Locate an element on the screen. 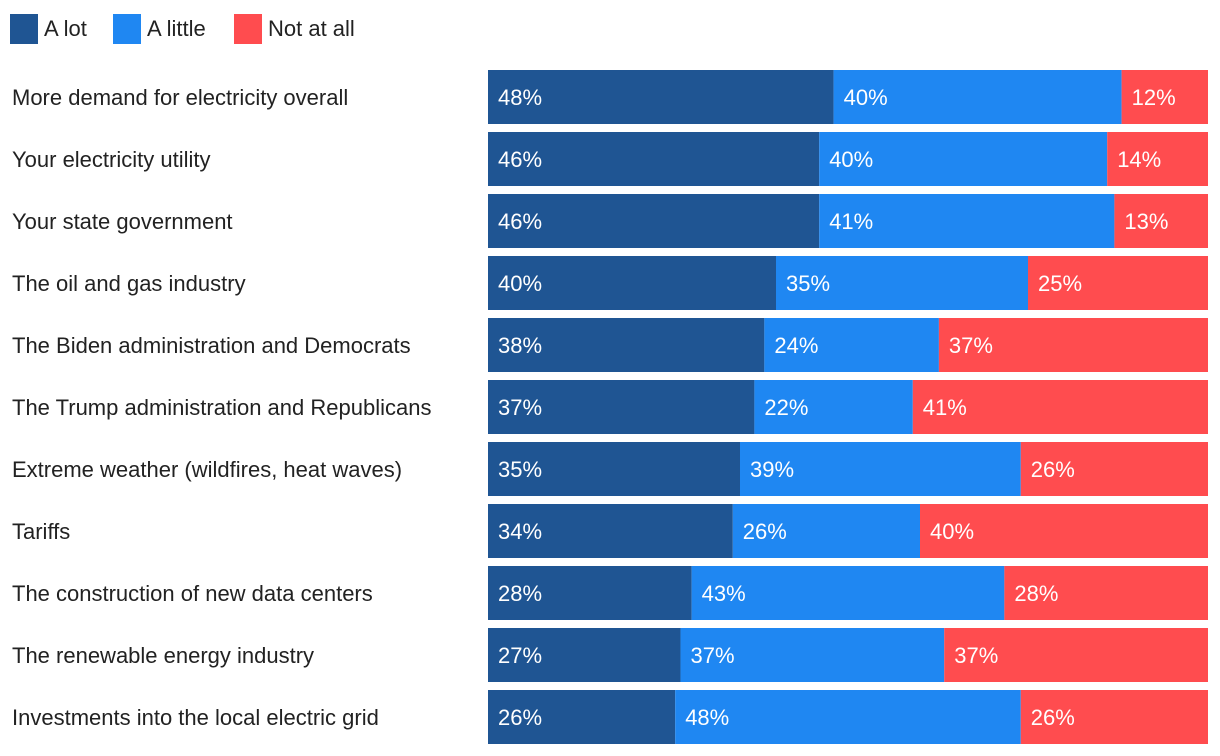 This screenshot has height=756, width=1220. data-label: 43% is located at coordinates (724, 593).